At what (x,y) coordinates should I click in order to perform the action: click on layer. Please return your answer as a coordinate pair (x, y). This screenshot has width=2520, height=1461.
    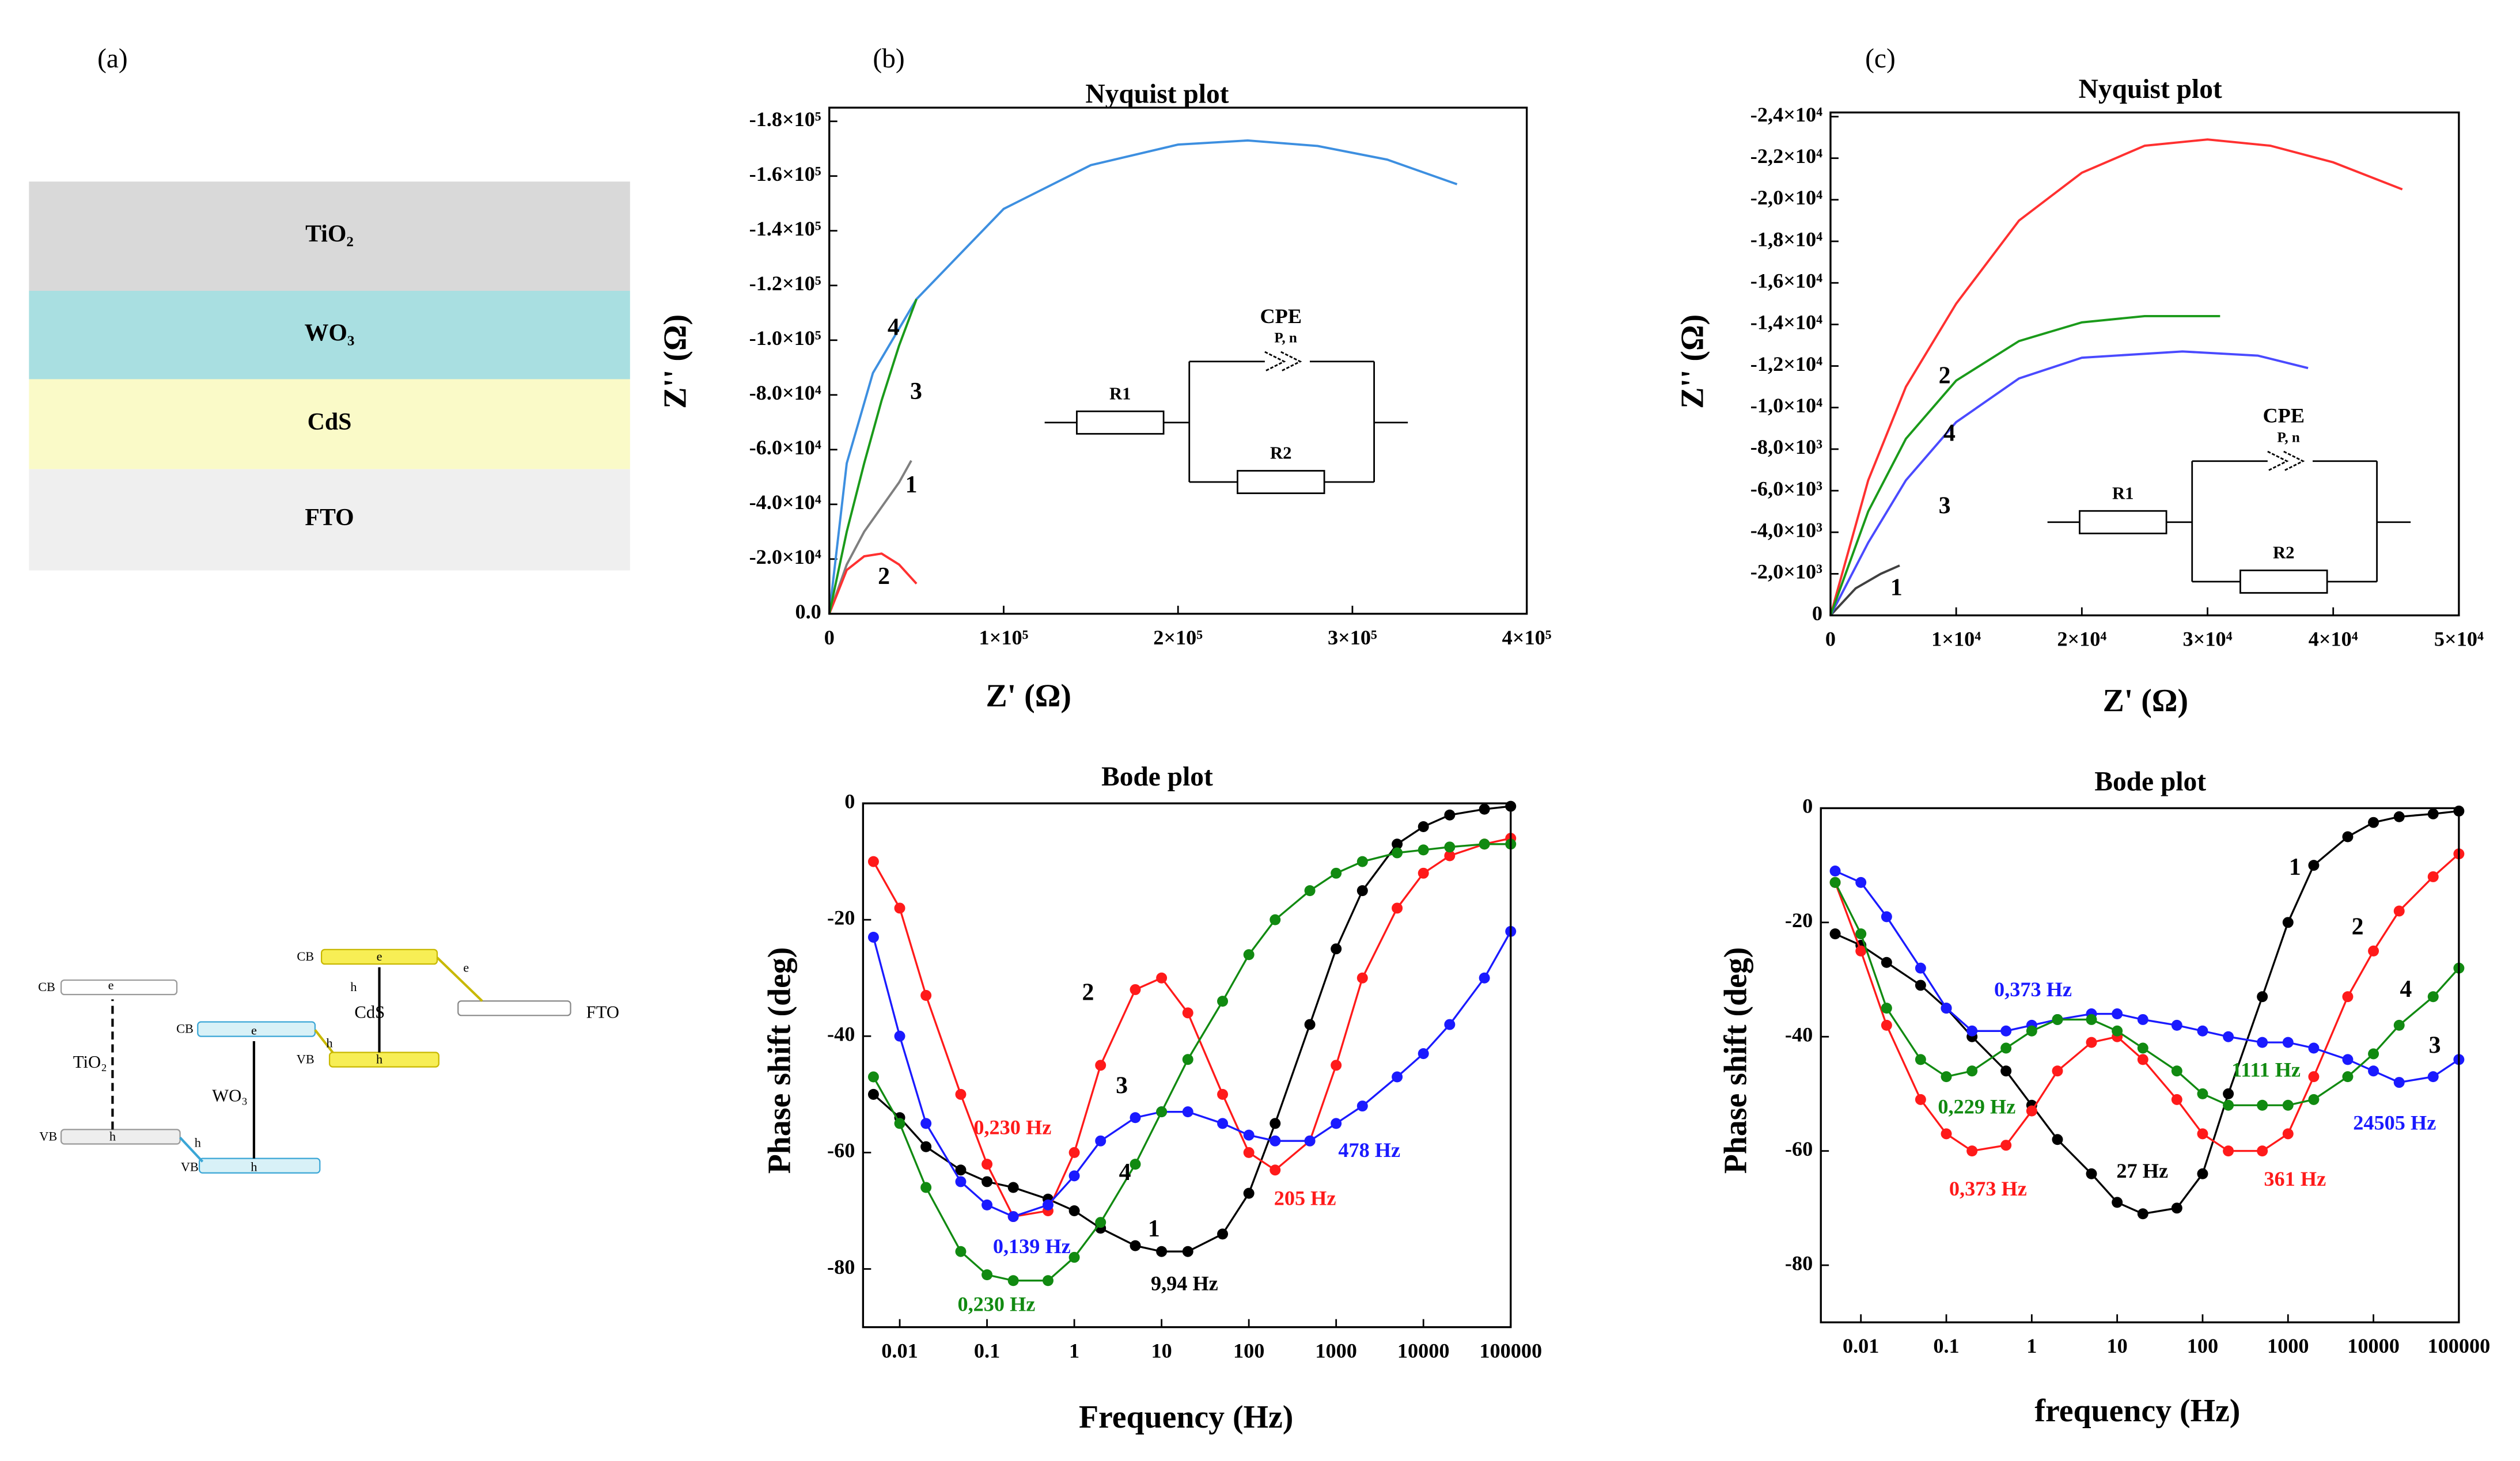
    Looking at the image, I should click on (329, 424).